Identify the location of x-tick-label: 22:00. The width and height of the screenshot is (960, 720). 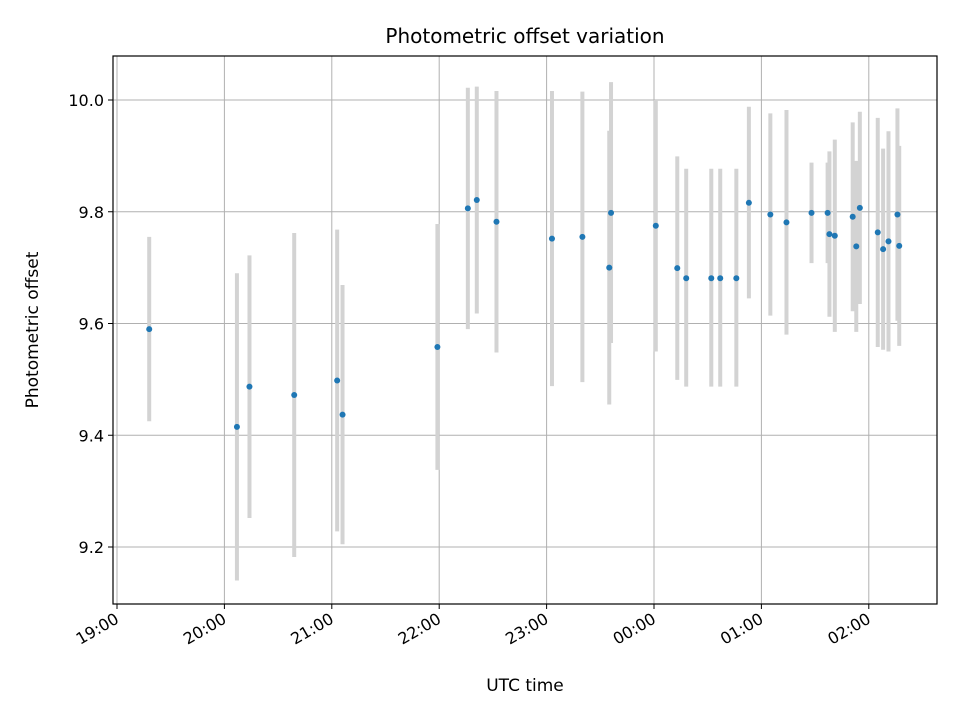
(419, 629).